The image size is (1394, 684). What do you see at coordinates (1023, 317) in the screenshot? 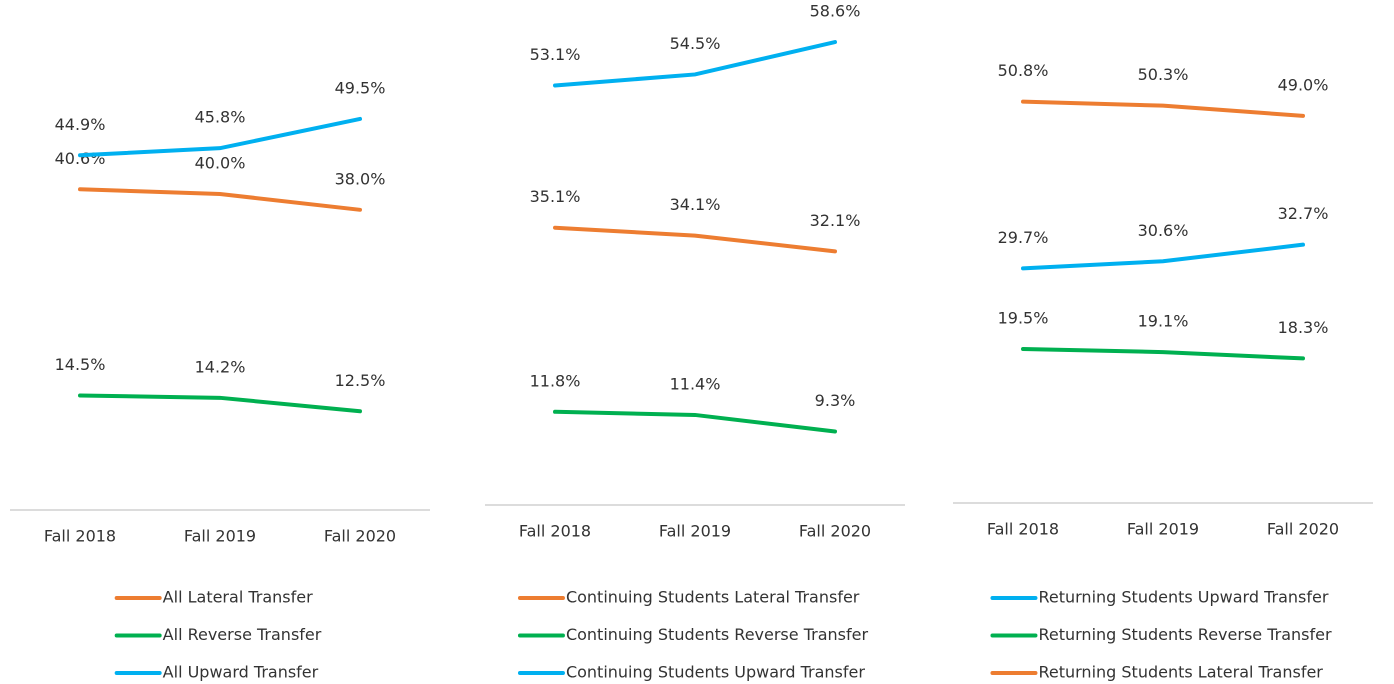
I see `data-label: 19.5%` at bounding box center [1023, 317].